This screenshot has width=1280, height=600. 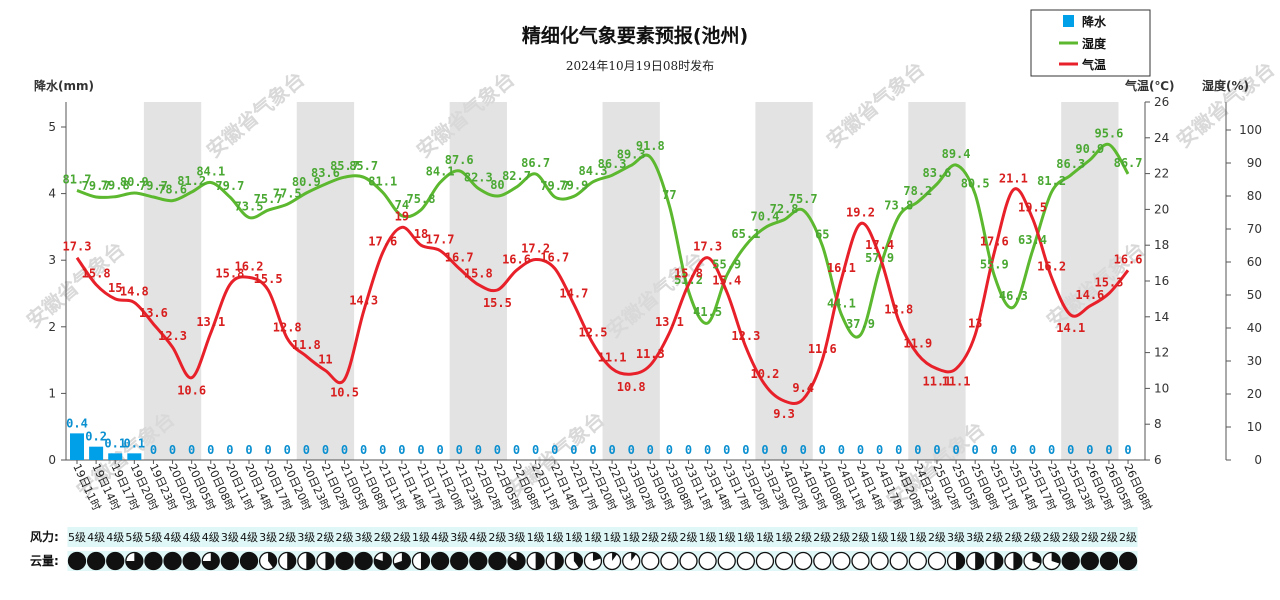 What do you see at coordinates (478, 177) in the screenshot?
I see `humidity-data-label: 82.3` at bounding box center [478, 177].